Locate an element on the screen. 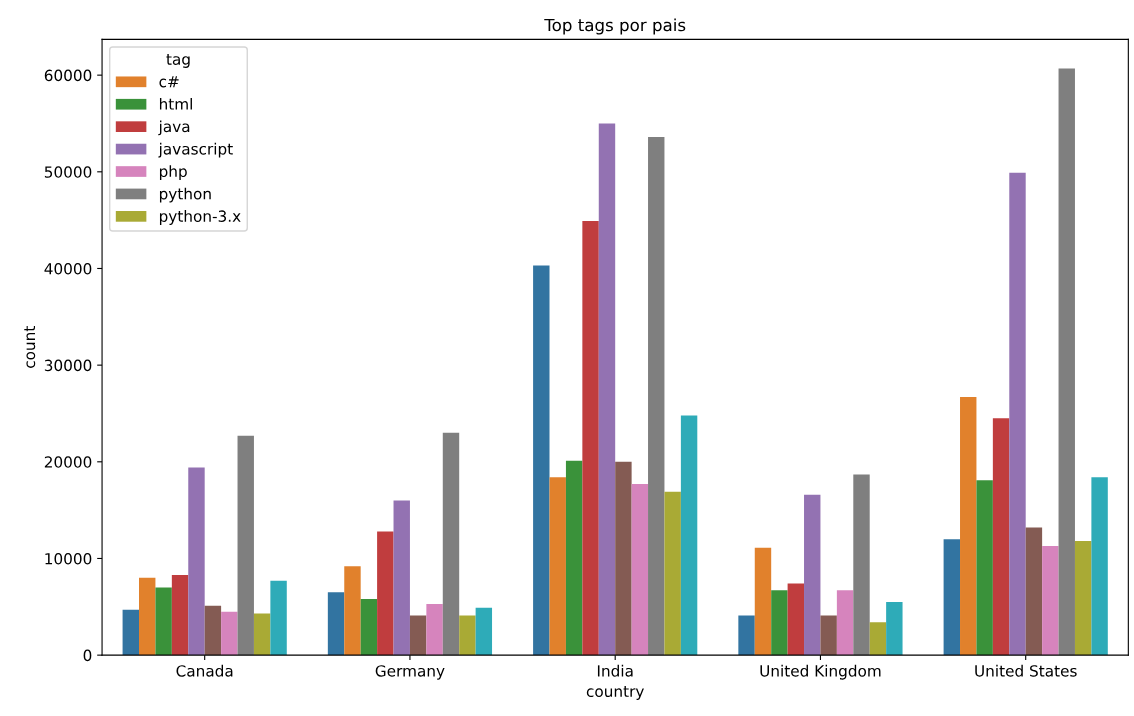 Image resolution: width=1134 pixels, height=716 pixels. legend-label: python is located at coordinates (185, 195).